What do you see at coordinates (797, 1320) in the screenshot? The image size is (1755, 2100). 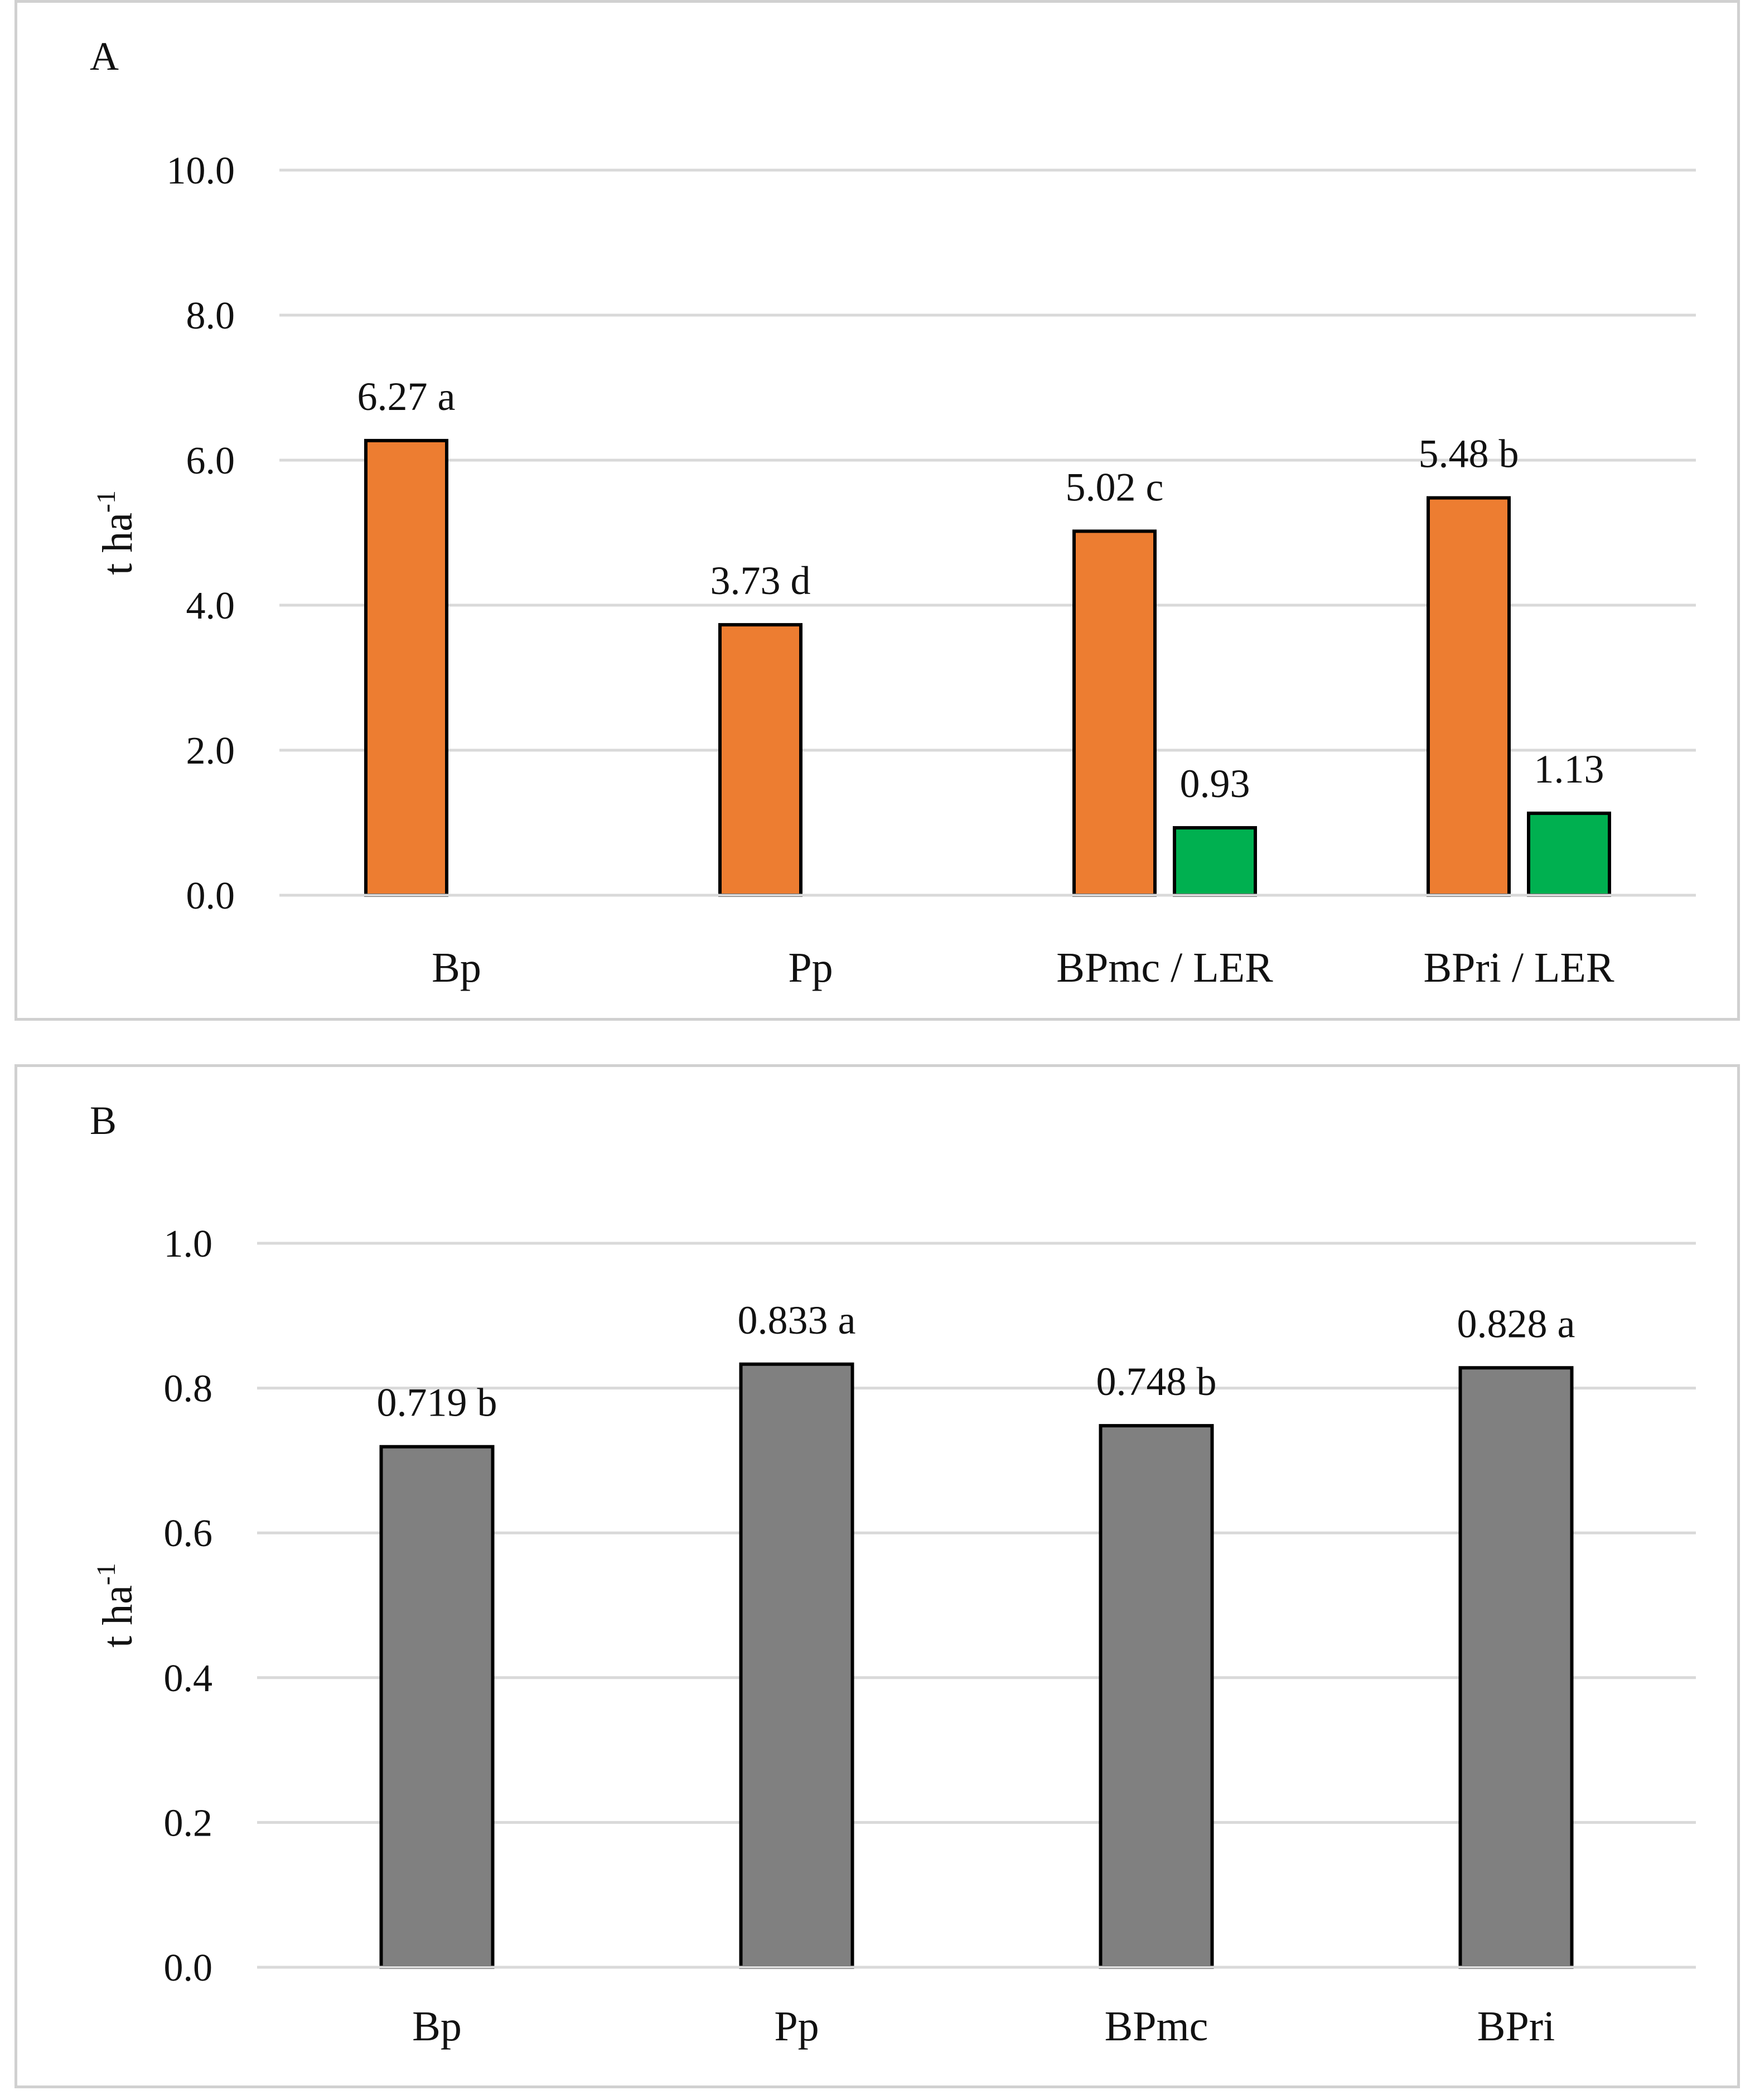 I see `data-label: 0.833 a` at bounding box center [797, 1320].